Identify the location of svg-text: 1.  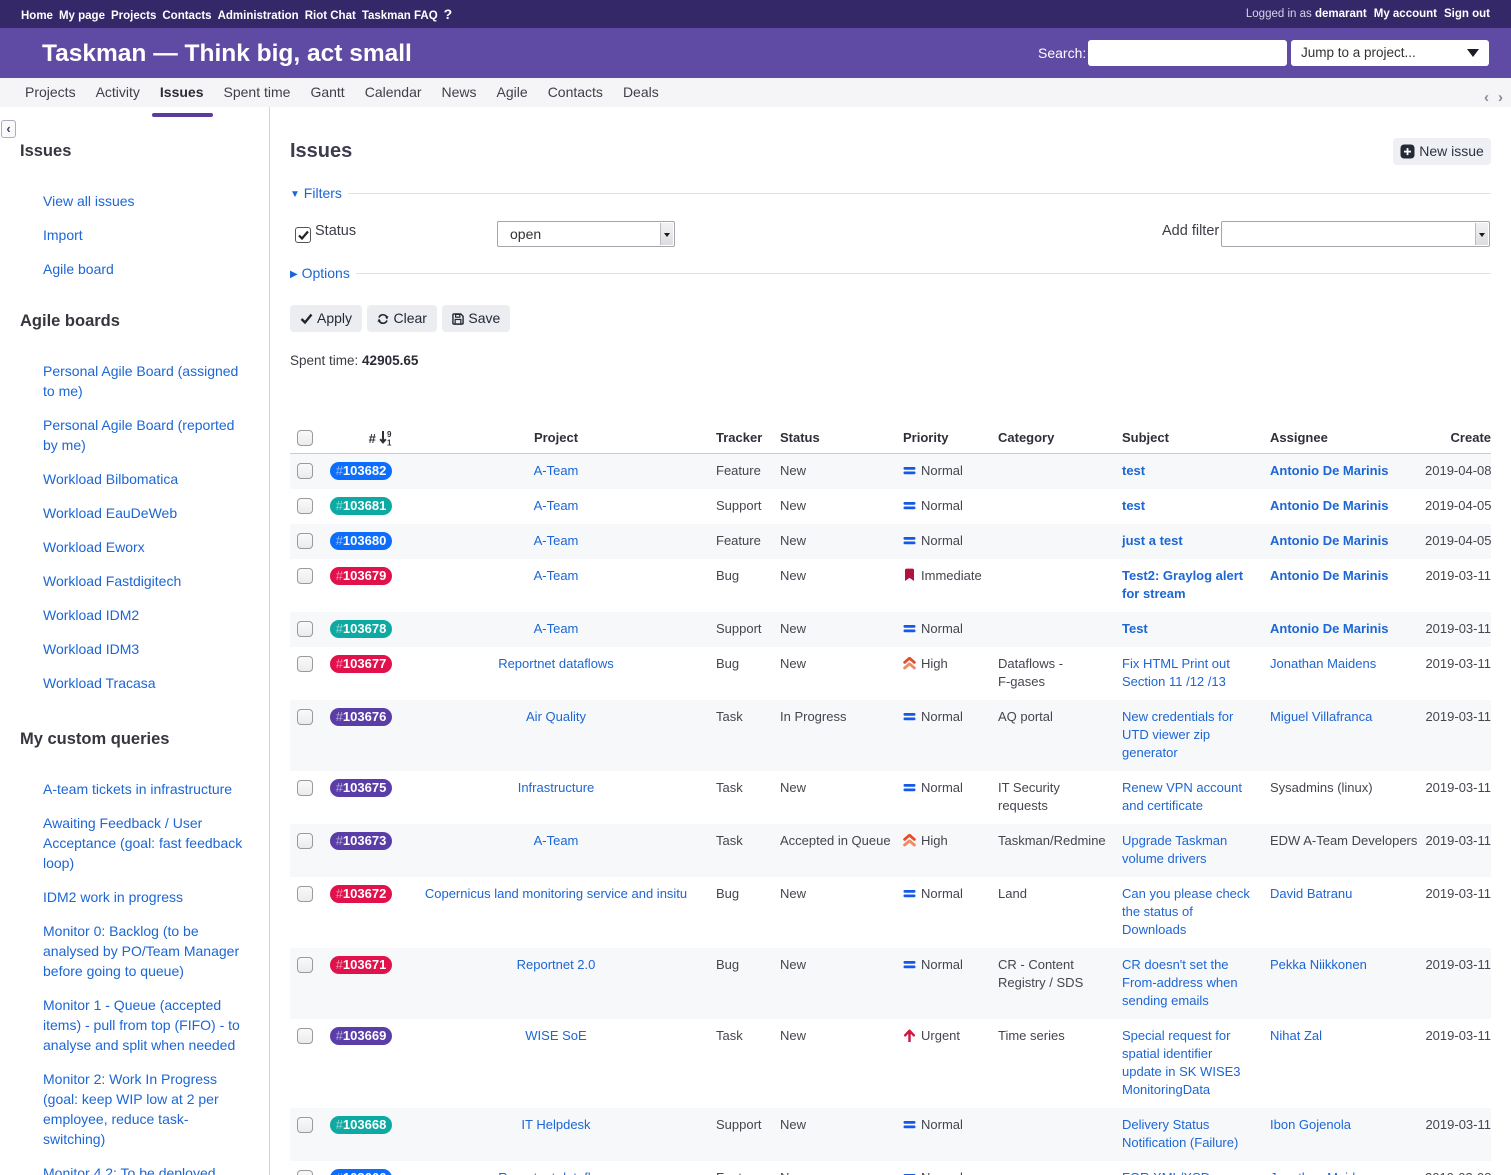
(389, 442).